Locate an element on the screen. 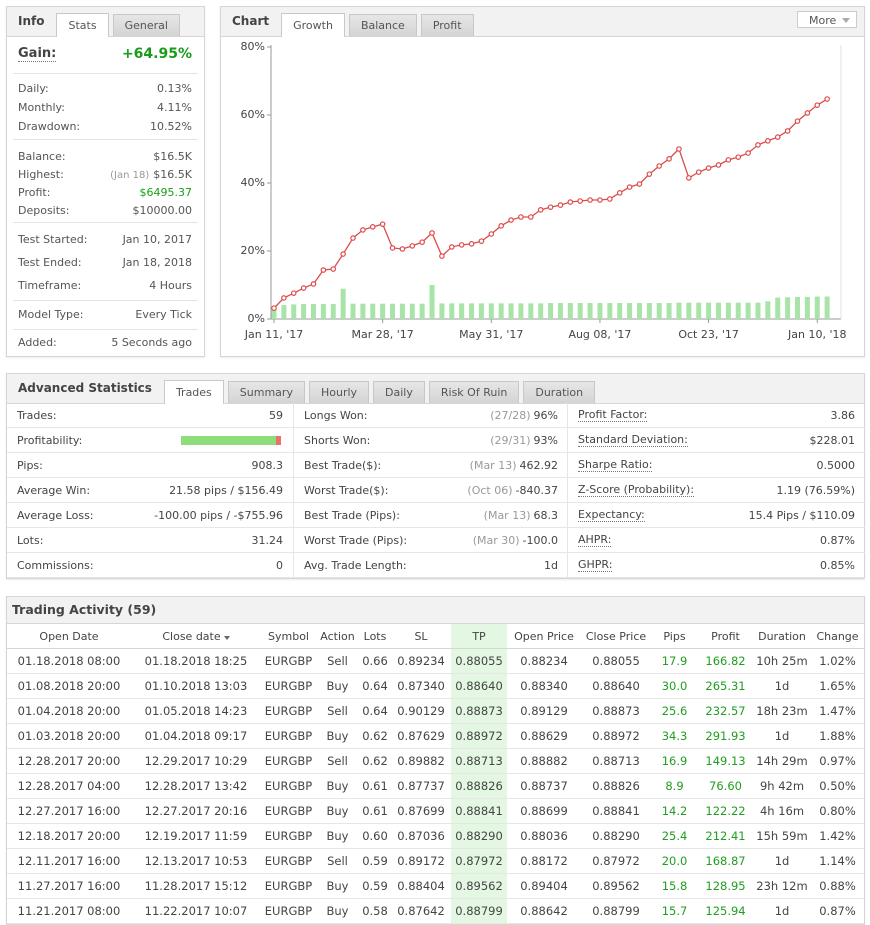 The width and height of the screenshot is (870, 925). trade-cell: 12.11.2017 16:00 is located at coordinates (69, 861).